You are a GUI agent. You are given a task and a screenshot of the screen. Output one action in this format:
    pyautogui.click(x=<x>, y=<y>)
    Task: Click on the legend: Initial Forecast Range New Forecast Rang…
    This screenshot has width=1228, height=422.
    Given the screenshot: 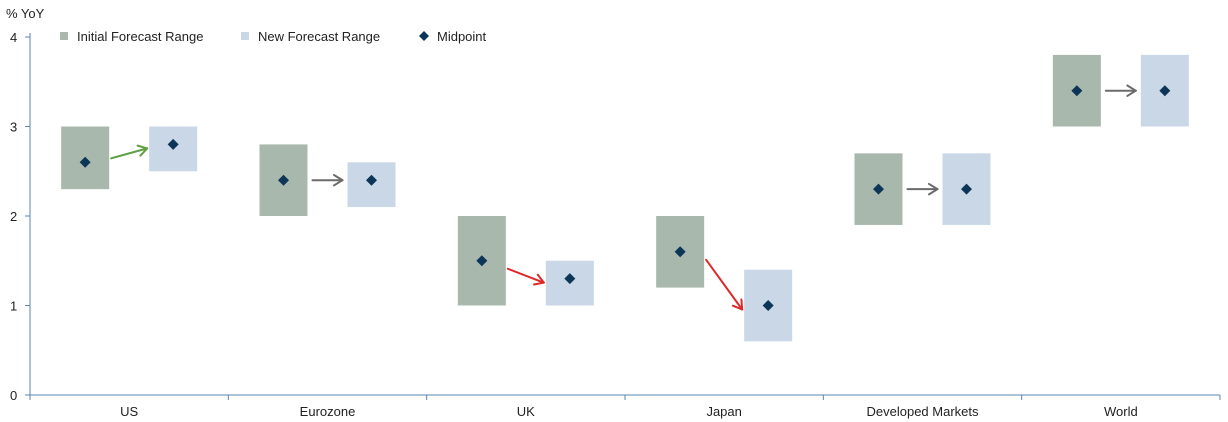 What is the action you would take?
    pyautogui.click(x=273, y=36)
    